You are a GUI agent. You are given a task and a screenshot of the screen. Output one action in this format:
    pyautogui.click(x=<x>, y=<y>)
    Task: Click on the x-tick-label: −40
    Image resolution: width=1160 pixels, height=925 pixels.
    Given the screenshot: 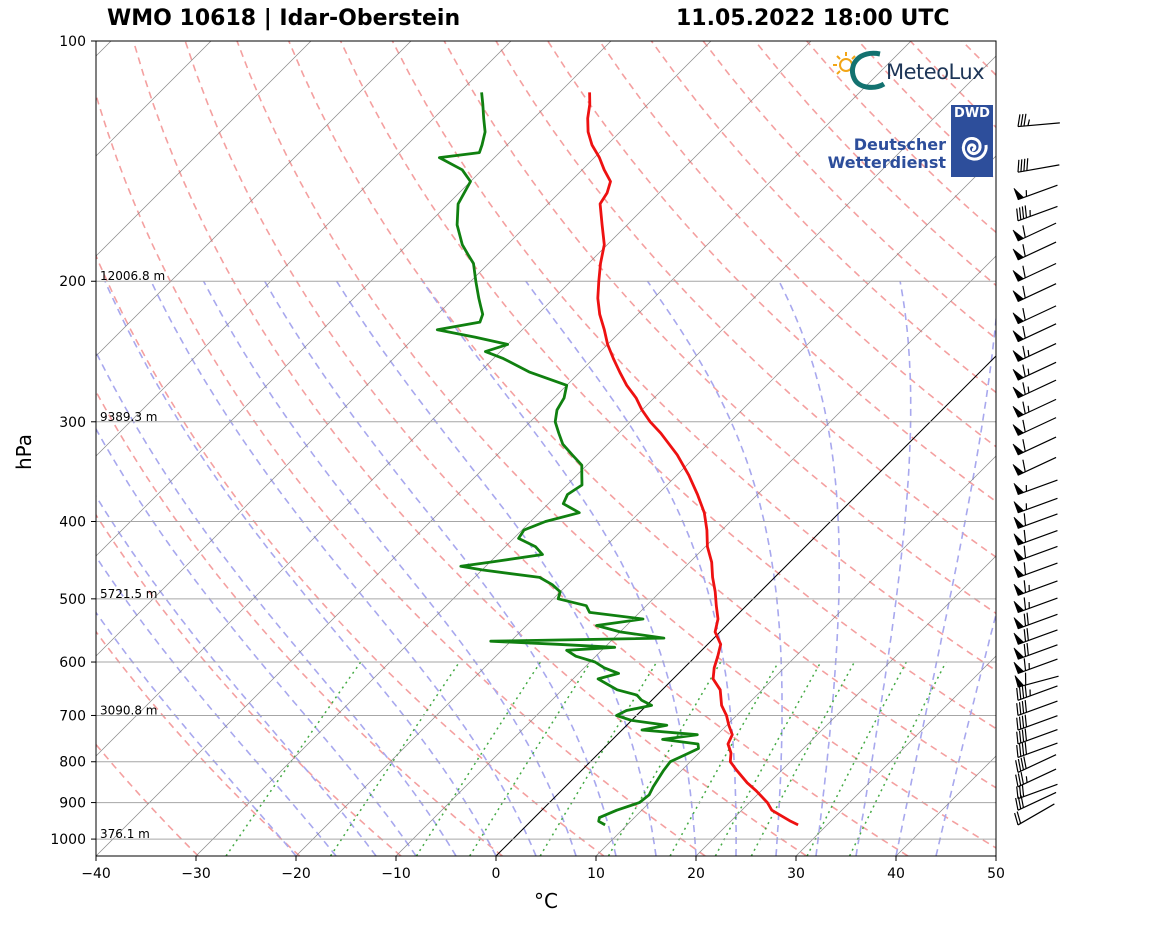 What is the action you would take?
    pyautogui.click(x=96, y=874)
    